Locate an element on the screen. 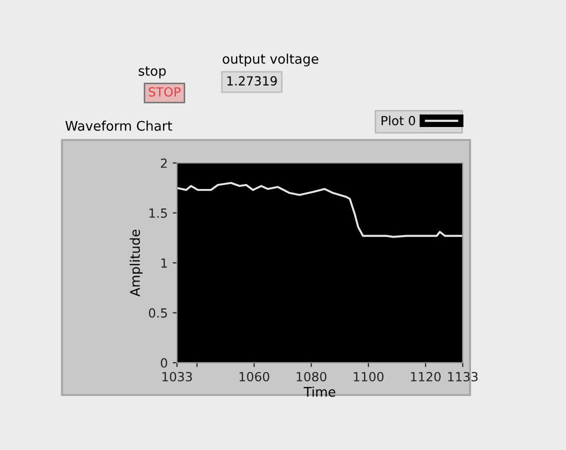 The height and width of the screenshot is (450, 566). y-tick-label: 1.5 is located at coordinates (158, 213).